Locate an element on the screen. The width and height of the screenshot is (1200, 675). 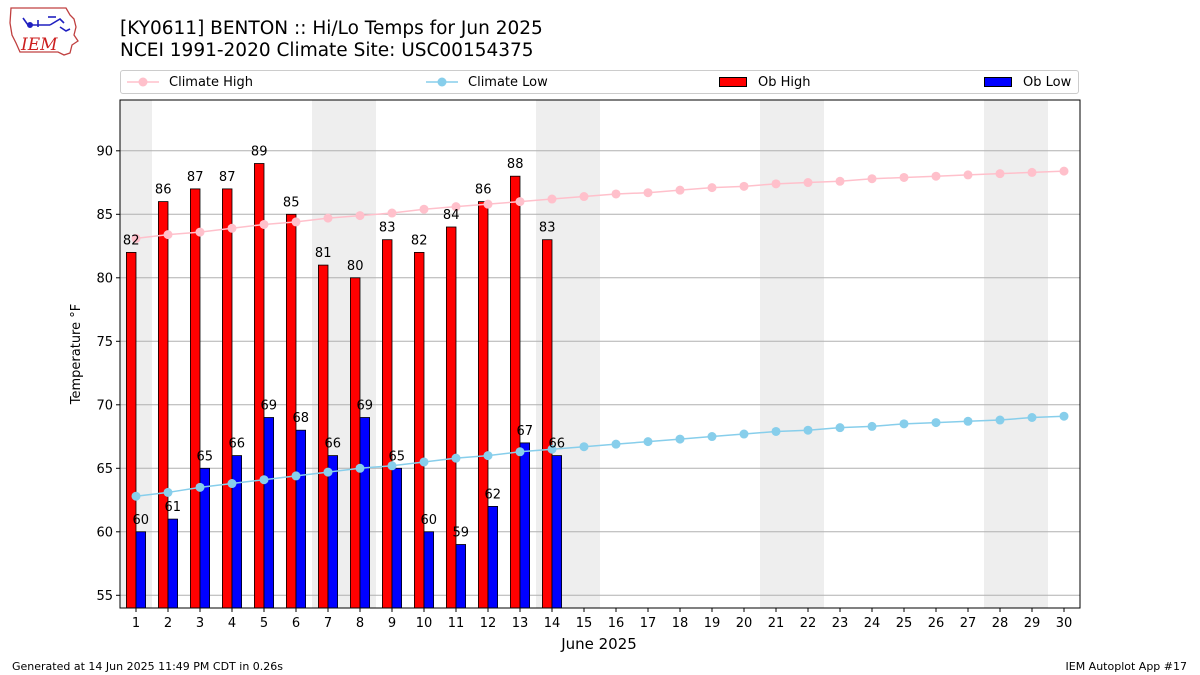
ob-low-swatch-icon is located at coordinates (998, 82).